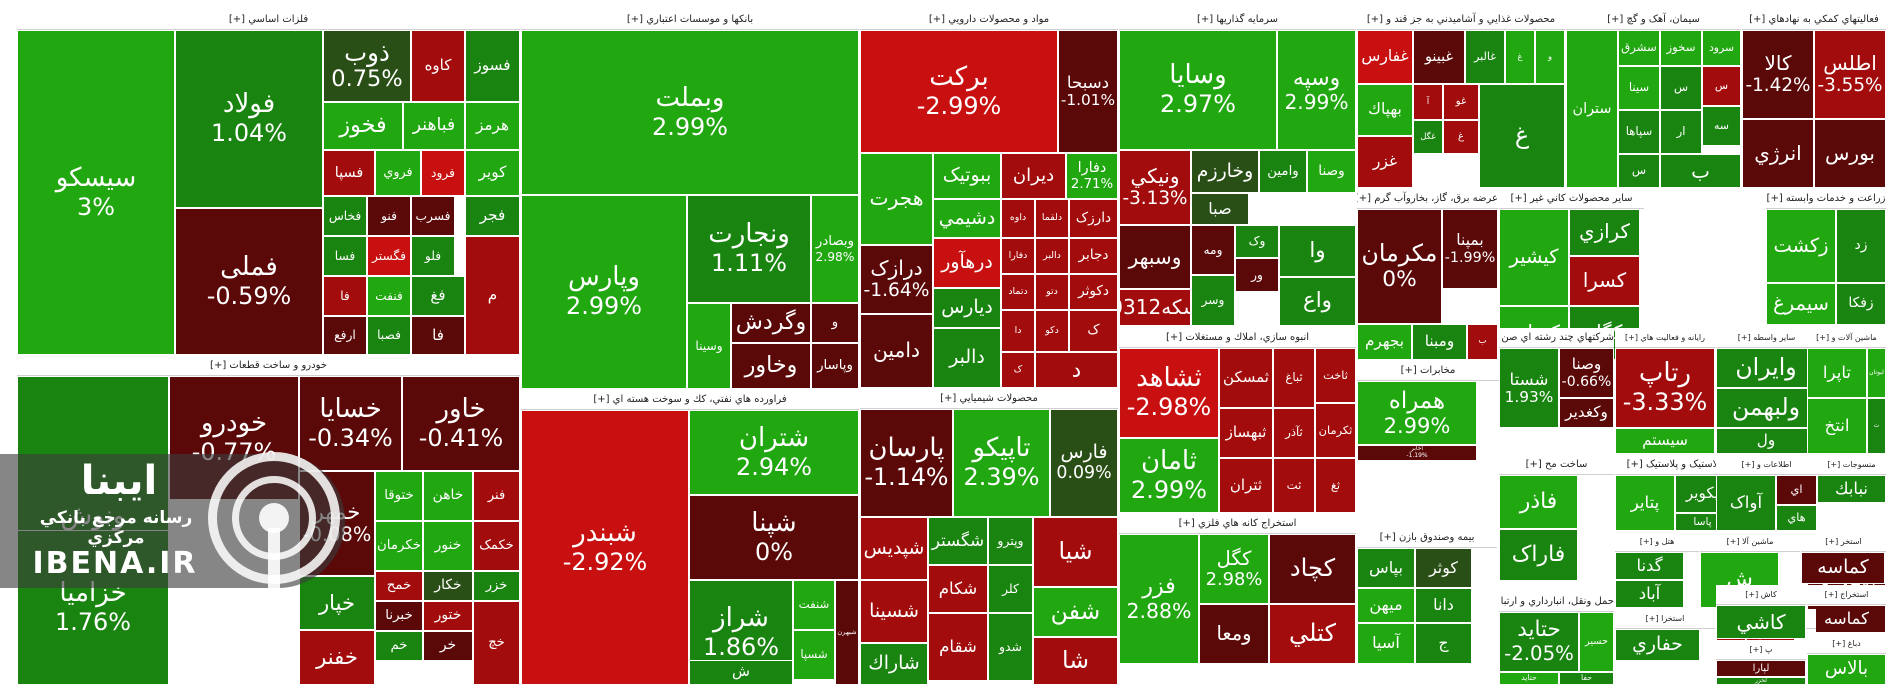 The height and width of the screenshot is (698, 1904). What do you see at coordinates (1529, 388) in the screenshot?
I see `stock-tile: شستا 1.93%` at bounding box center [1529, 388].